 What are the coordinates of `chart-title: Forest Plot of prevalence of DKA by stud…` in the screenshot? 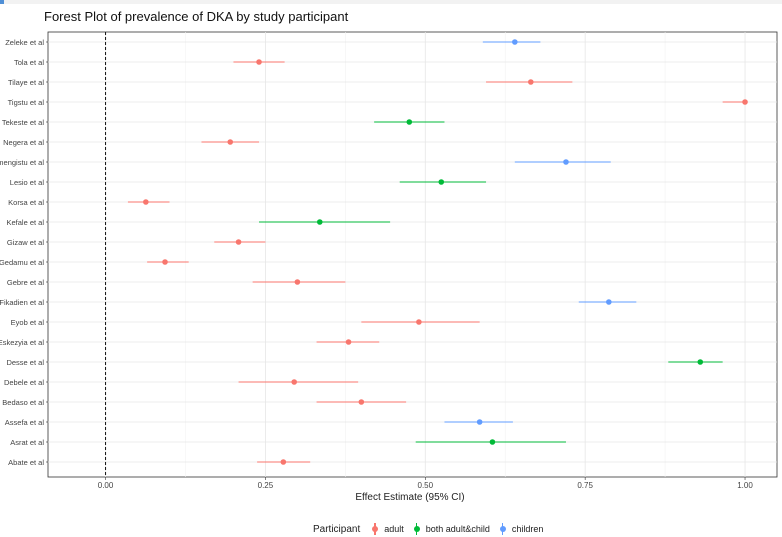 It's located at (196, 16).